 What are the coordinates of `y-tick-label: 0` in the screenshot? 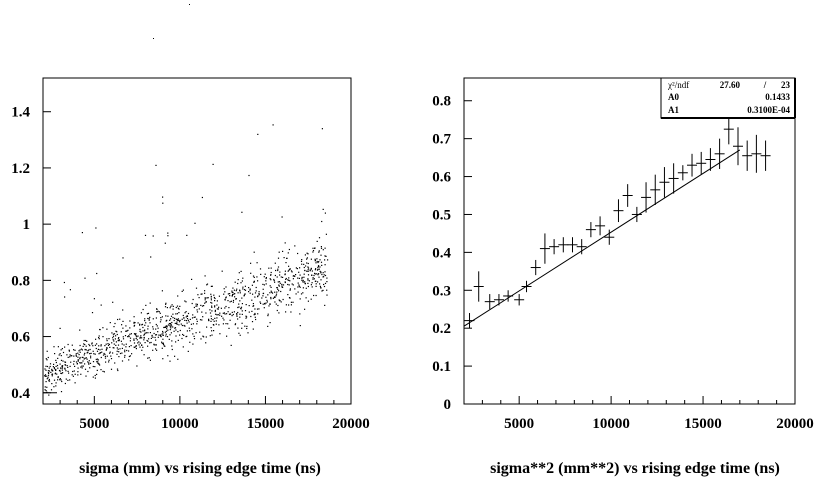 It's located at (448, 405).